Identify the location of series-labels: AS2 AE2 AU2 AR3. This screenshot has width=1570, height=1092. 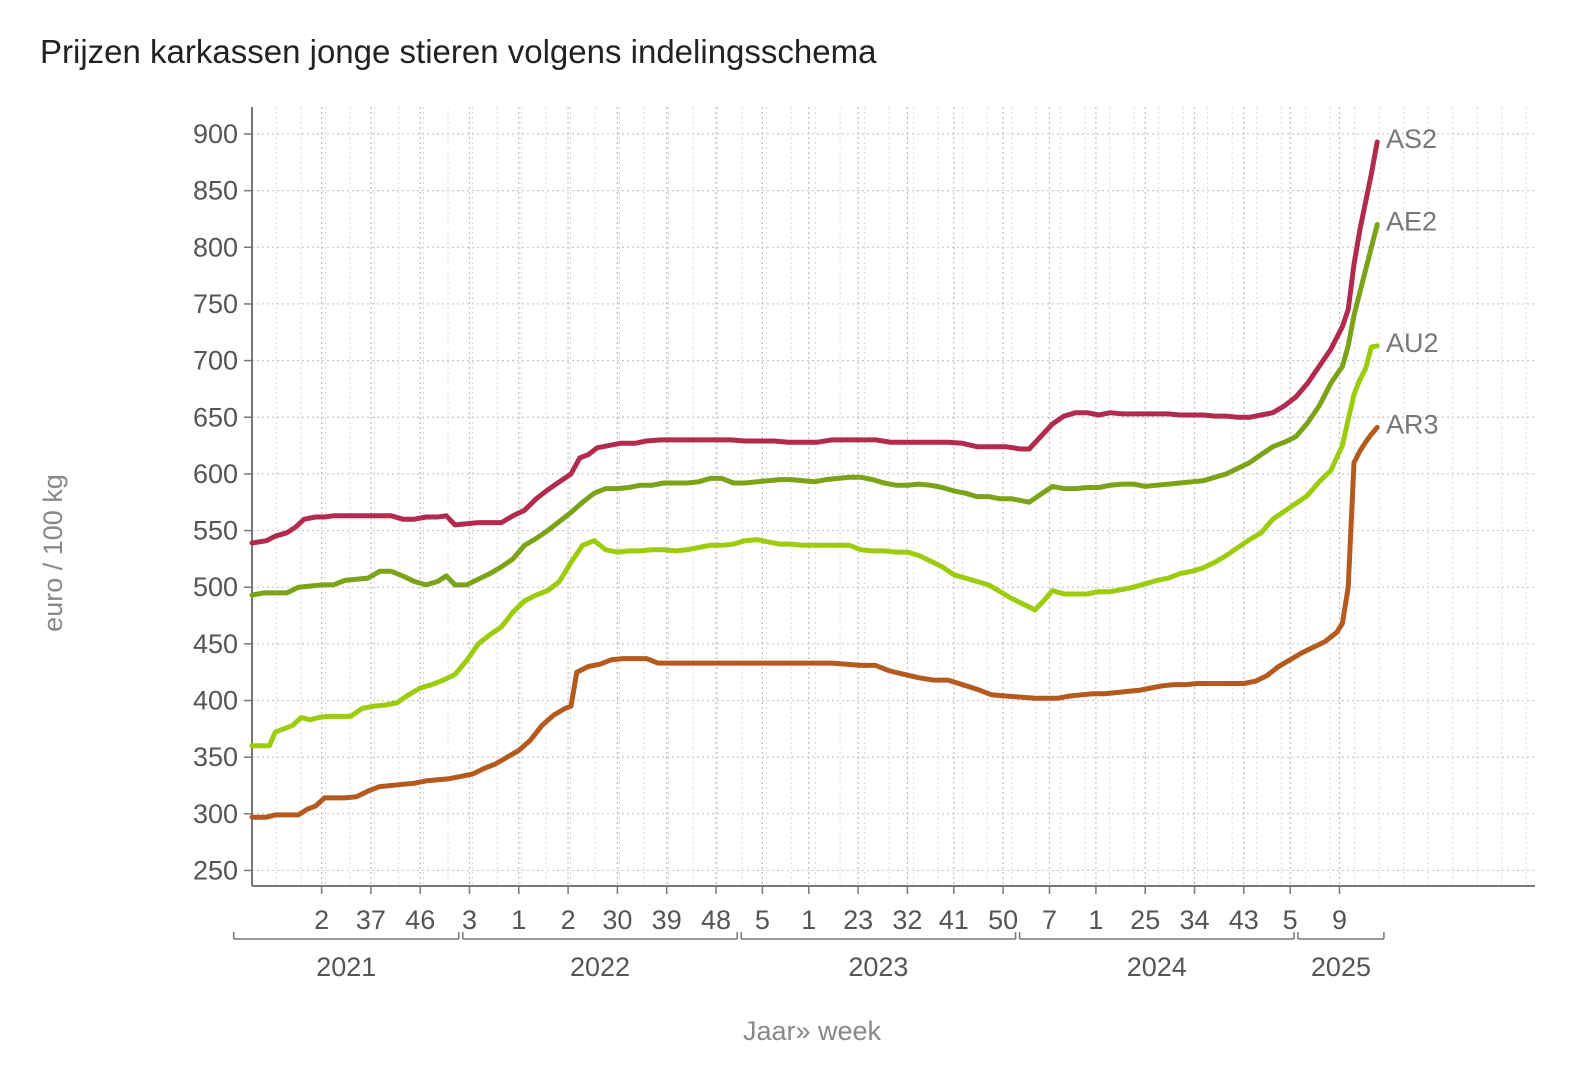
(1412, 282).